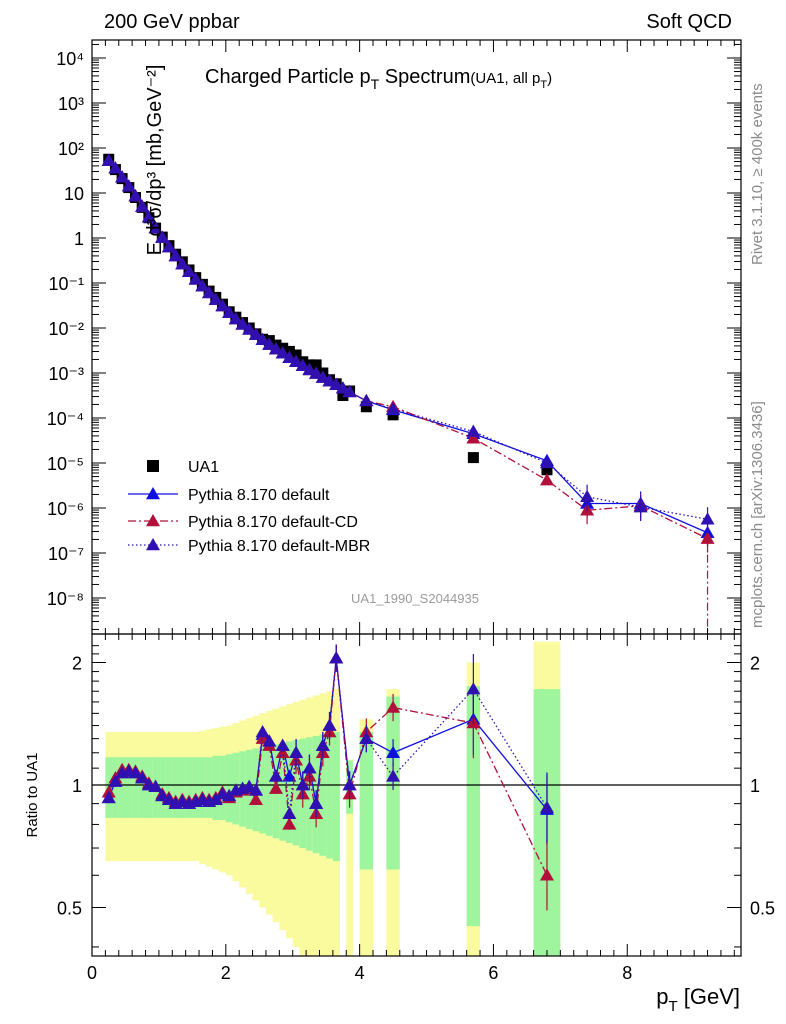 The image size is (786, 1024). Describe the element at coordinates (92, 973) in the screenshot. I see `x-tick-label: 0` at that location.